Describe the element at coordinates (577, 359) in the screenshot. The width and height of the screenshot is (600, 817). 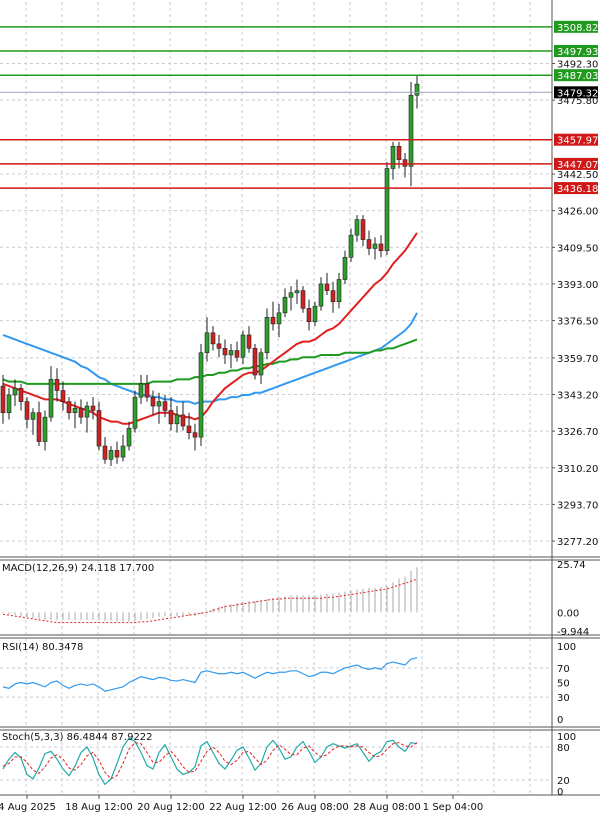
I see `y-tick-label: 3359.70` at that location.